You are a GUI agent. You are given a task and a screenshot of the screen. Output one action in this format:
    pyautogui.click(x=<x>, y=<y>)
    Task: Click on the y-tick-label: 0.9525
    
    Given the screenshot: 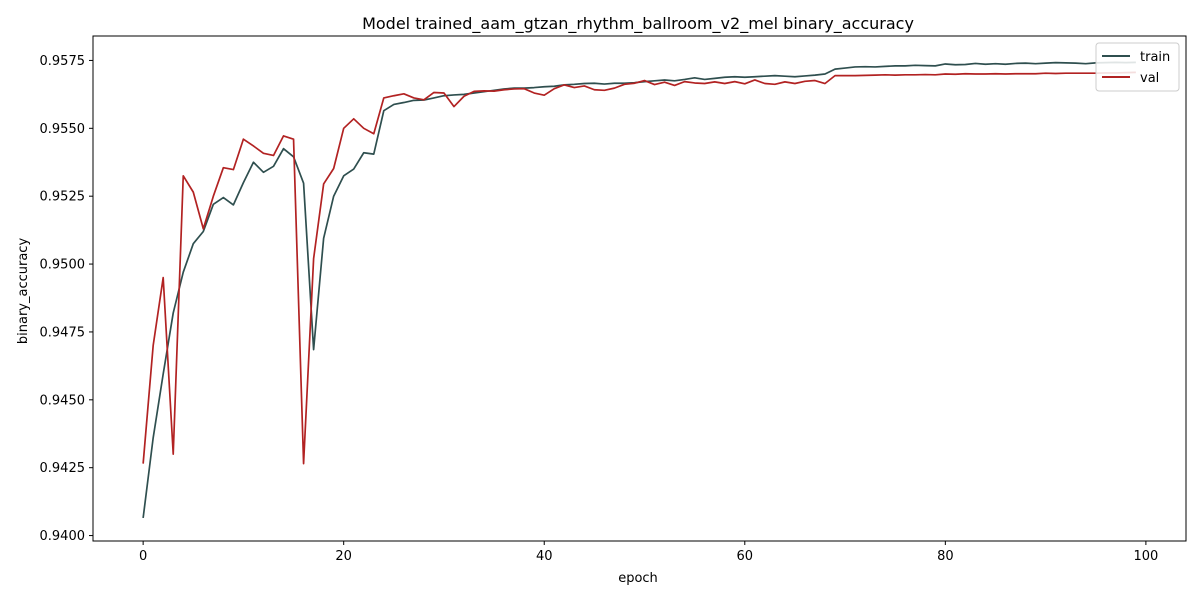 What is the action you would take?
    pyautogui.click(x=63, y=197)
    